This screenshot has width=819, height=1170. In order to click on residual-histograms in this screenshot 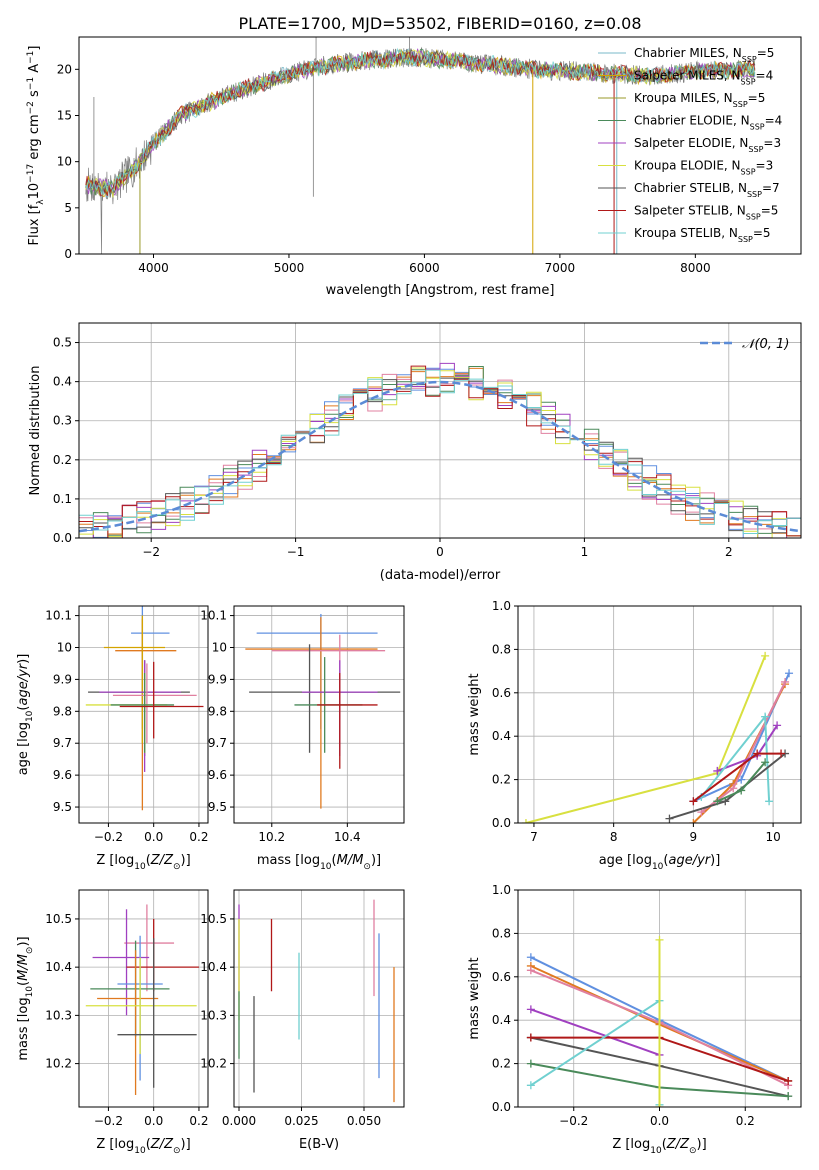, I will do `click(440, 450)`.